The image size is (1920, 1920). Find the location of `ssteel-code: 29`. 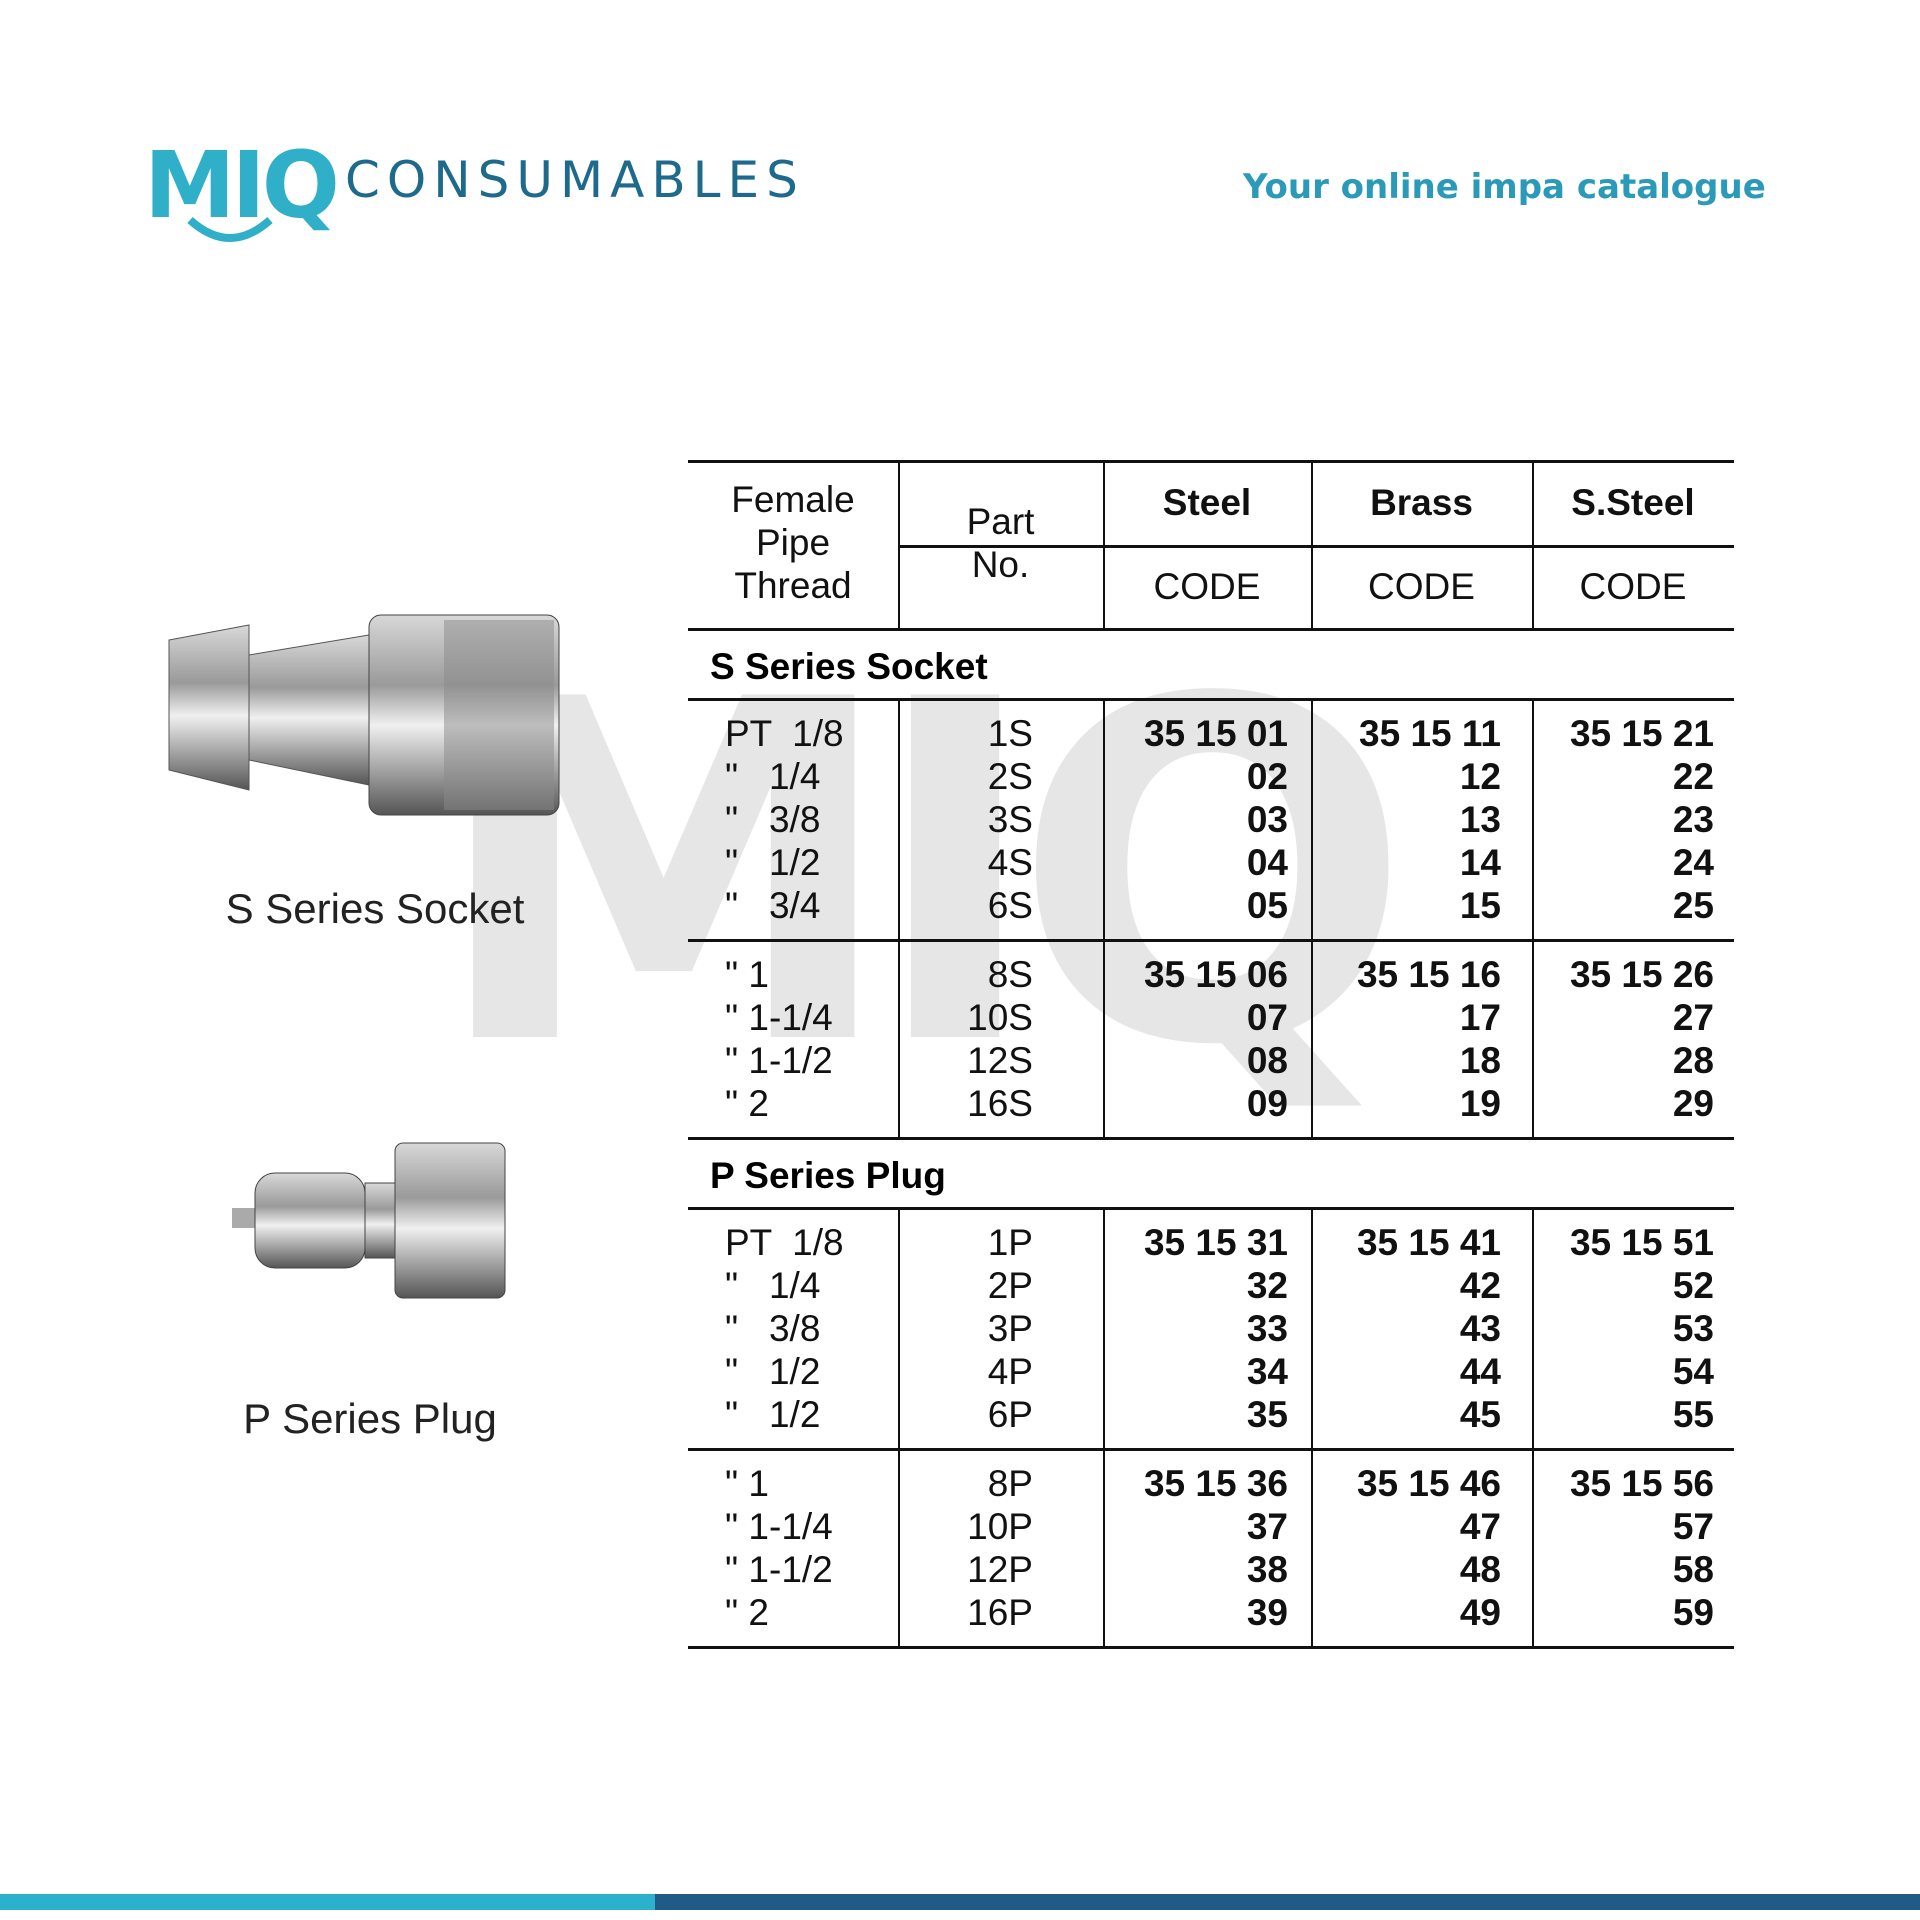

ssteel-code: 29 is located at coordinates (1693, 1103).